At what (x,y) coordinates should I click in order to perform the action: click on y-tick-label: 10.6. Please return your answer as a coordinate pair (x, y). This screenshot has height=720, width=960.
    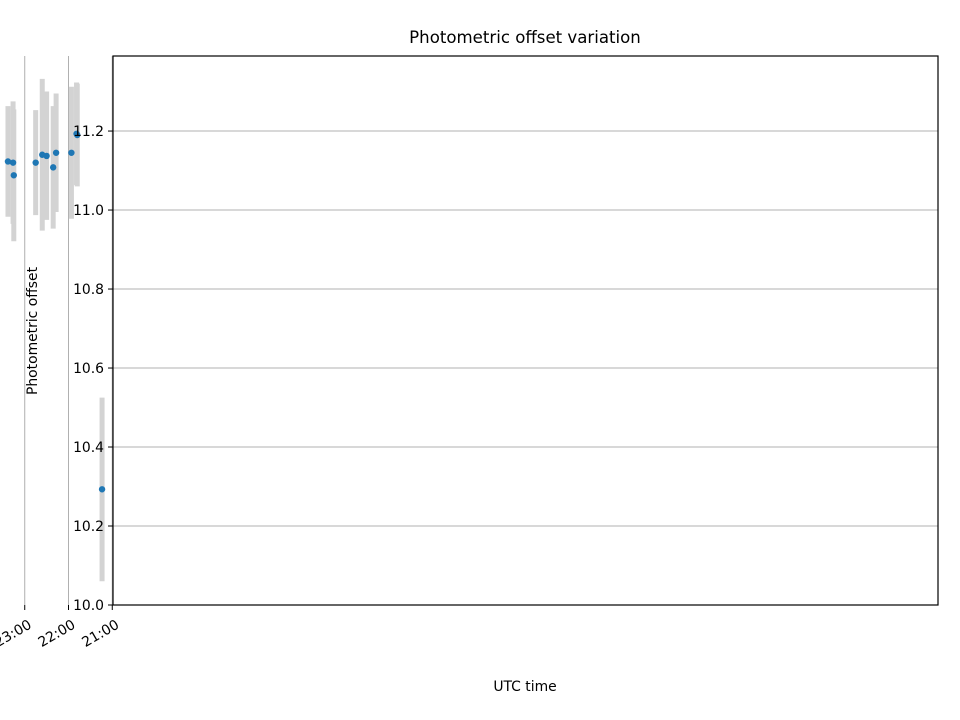
    Looking at the image, I should click on (88, 369).